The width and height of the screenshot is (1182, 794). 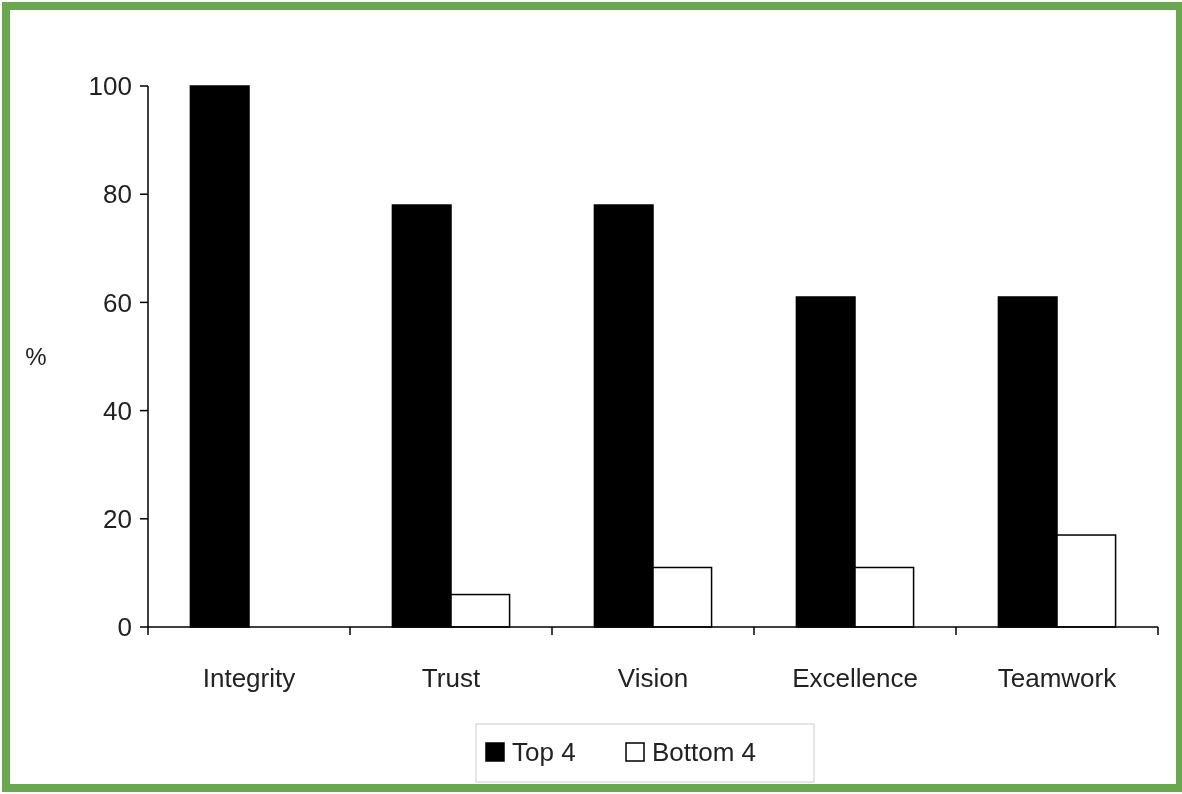 What do you see at coordinates (704, 752) in the screenshot?
I see `legend-label: Bottom 4` at bounding box center [704, 752].